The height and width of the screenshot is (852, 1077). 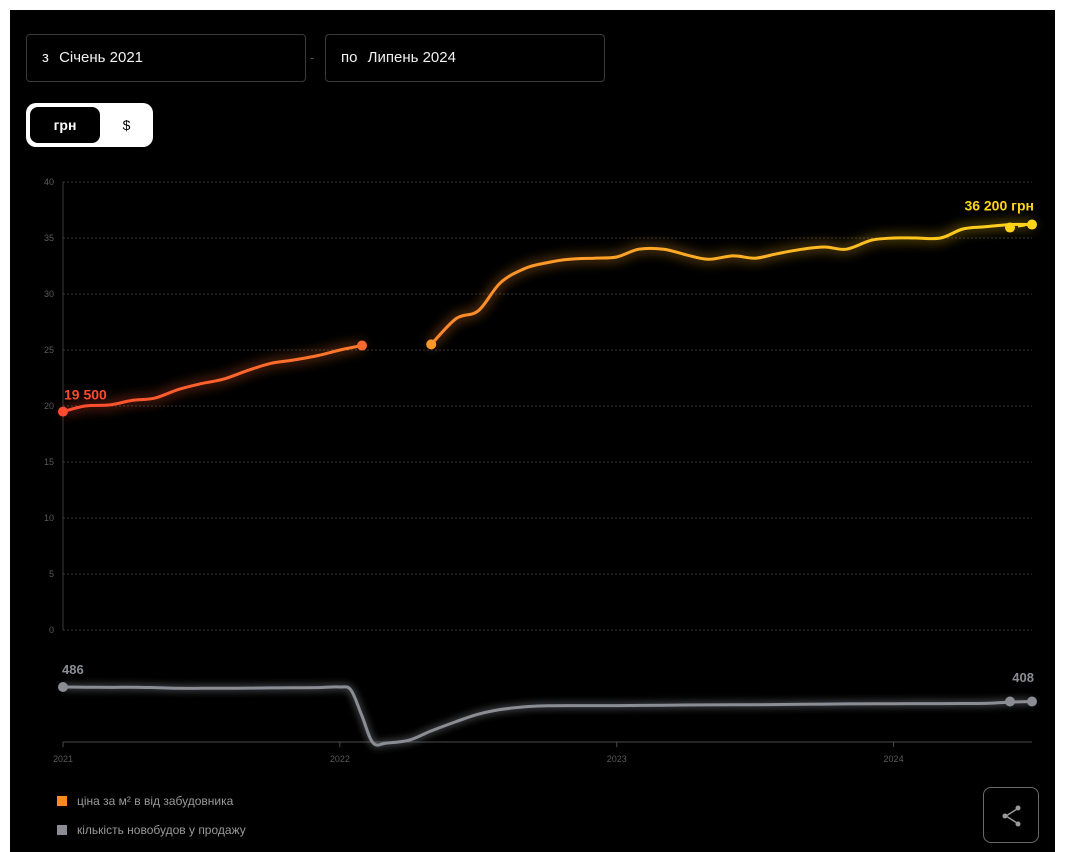 I want to click on legend-item-price: ціна за м² в від забудовника, so click(x=145, y=801).